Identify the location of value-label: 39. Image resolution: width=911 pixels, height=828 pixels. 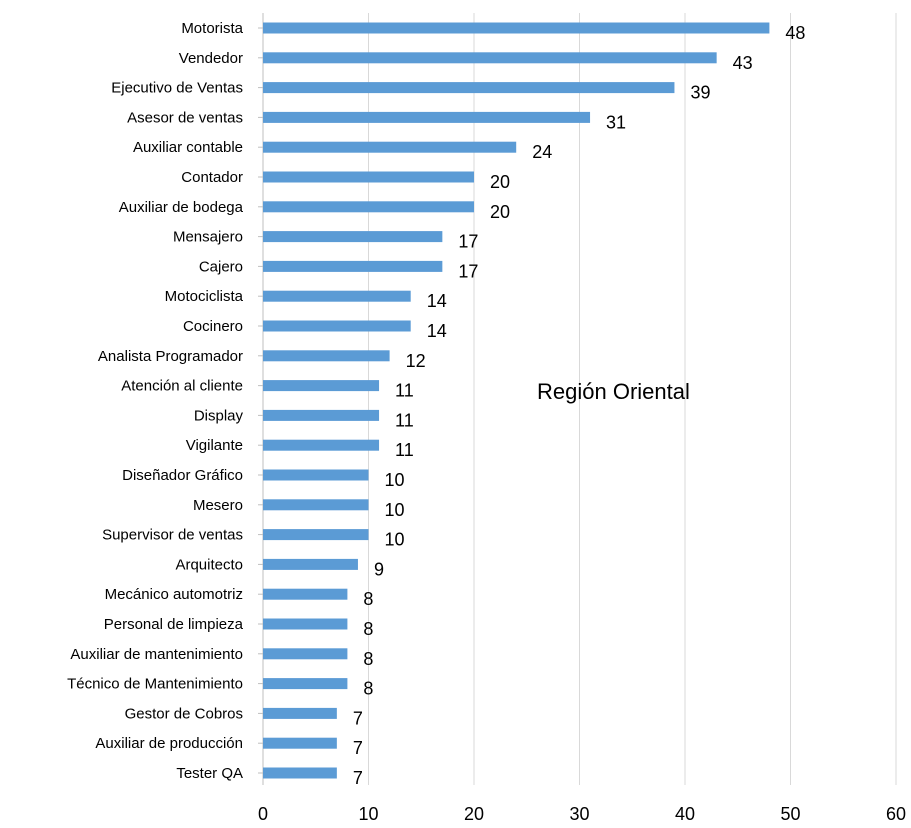
(700, 93).